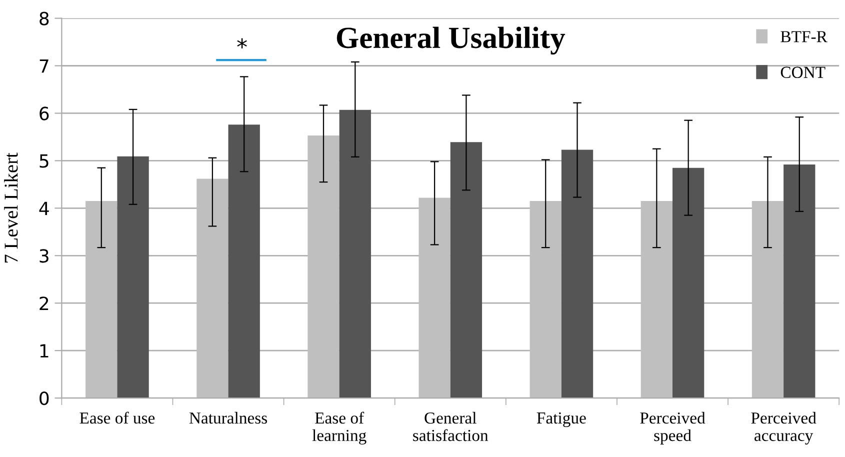 The height and width of the screenshot is (457, 845). I want to click on chart-title: General Usability, so click(451, 40).